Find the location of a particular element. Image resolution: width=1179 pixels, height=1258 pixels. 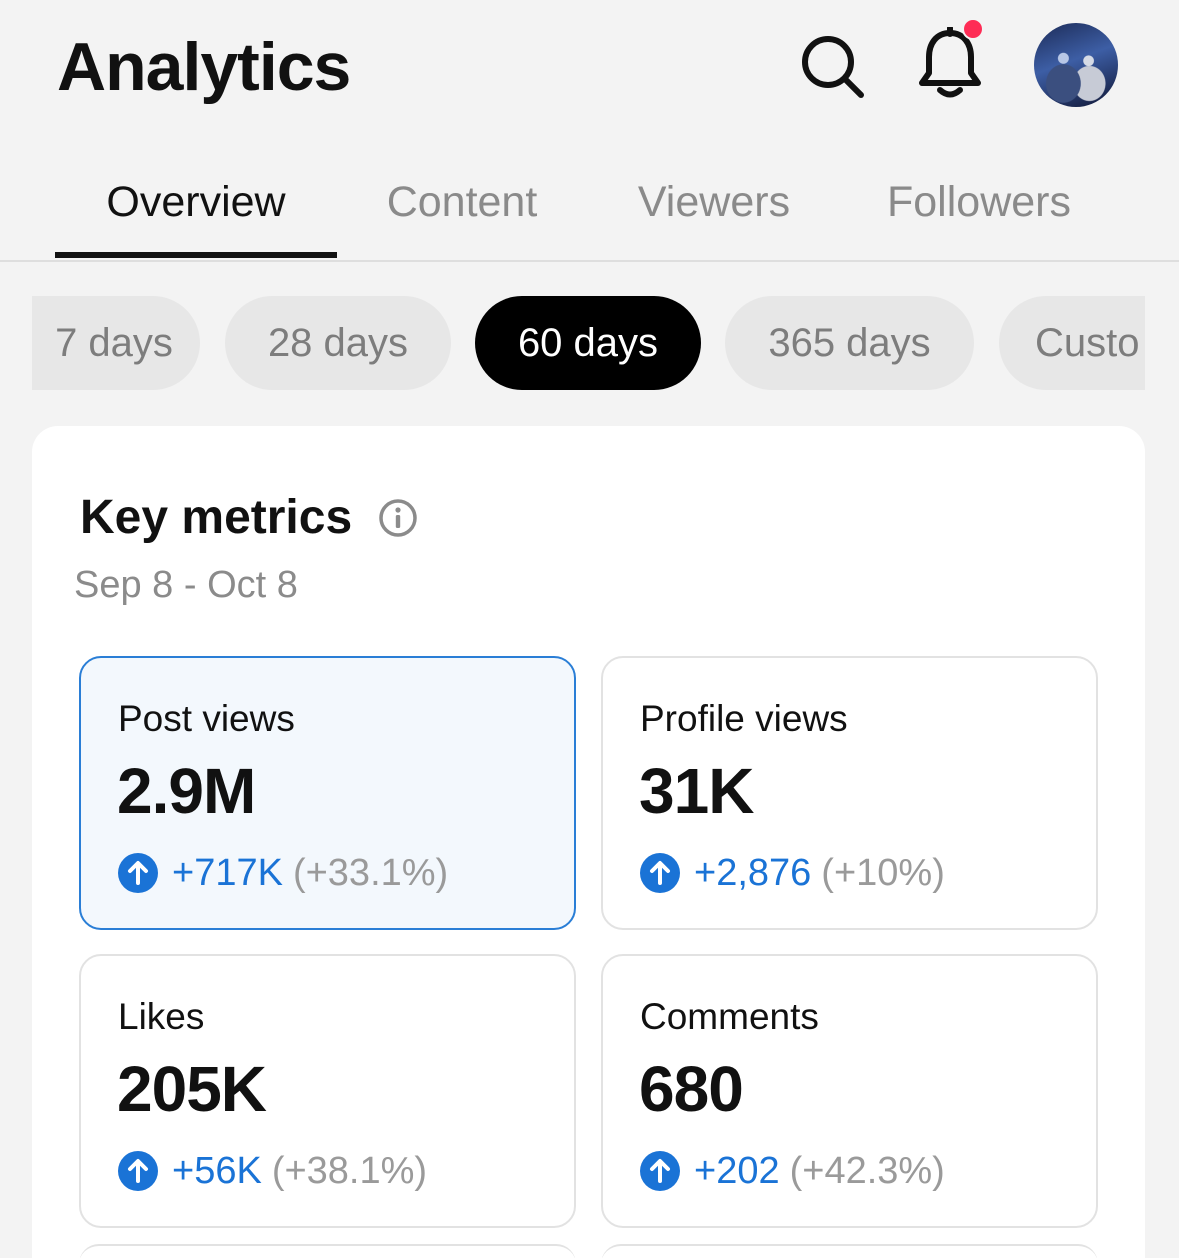

bell-icon is located at coordinates (950, 62).